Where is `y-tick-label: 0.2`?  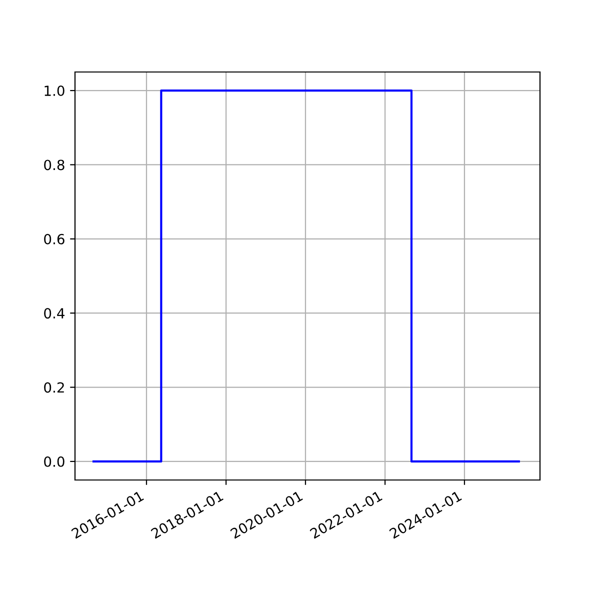 y-tick-label: 0.2 is located at coordinates (54, 387).